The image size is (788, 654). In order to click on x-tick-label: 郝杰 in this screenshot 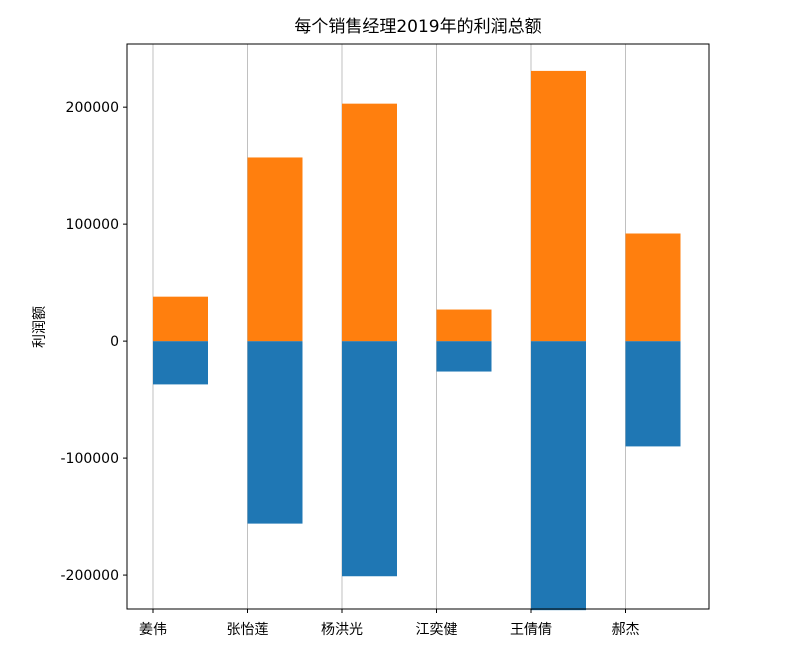, I will do `click(626, 630)`.